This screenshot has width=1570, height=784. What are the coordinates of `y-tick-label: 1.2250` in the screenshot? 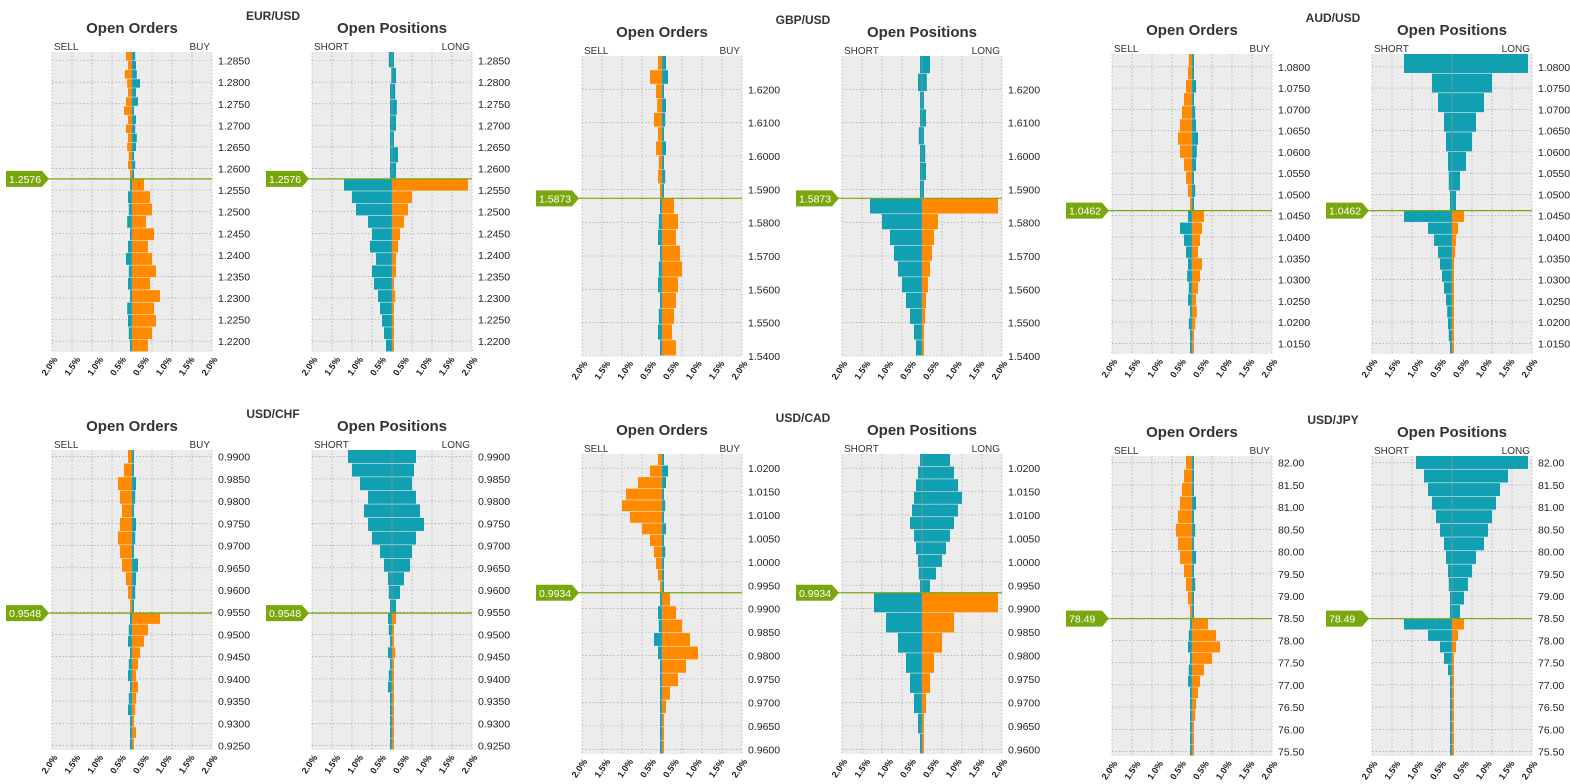 It's located at (234, 321).